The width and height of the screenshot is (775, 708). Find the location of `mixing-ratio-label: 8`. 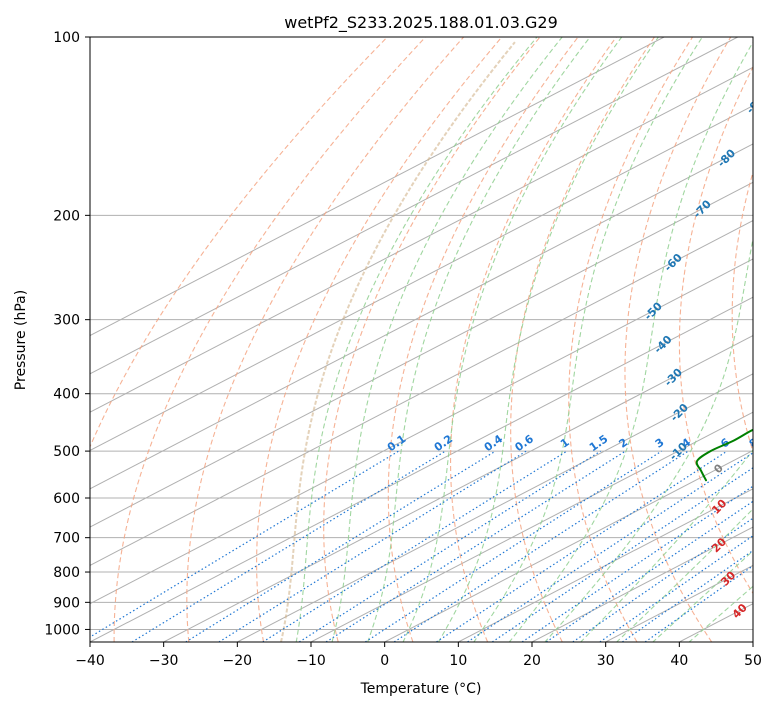

mixing-ratio-label: 8 is located at coordinates (754, 443).